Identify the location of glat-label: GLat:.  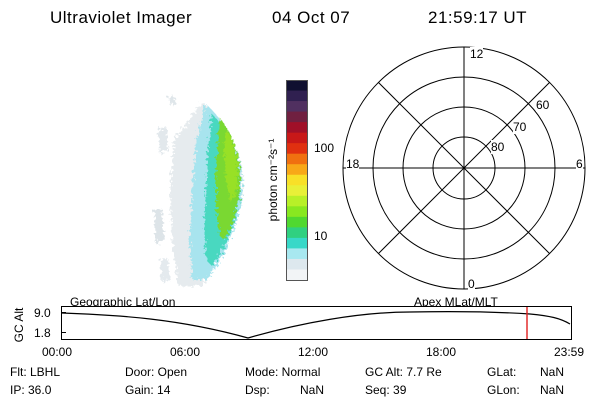
(502, 372).